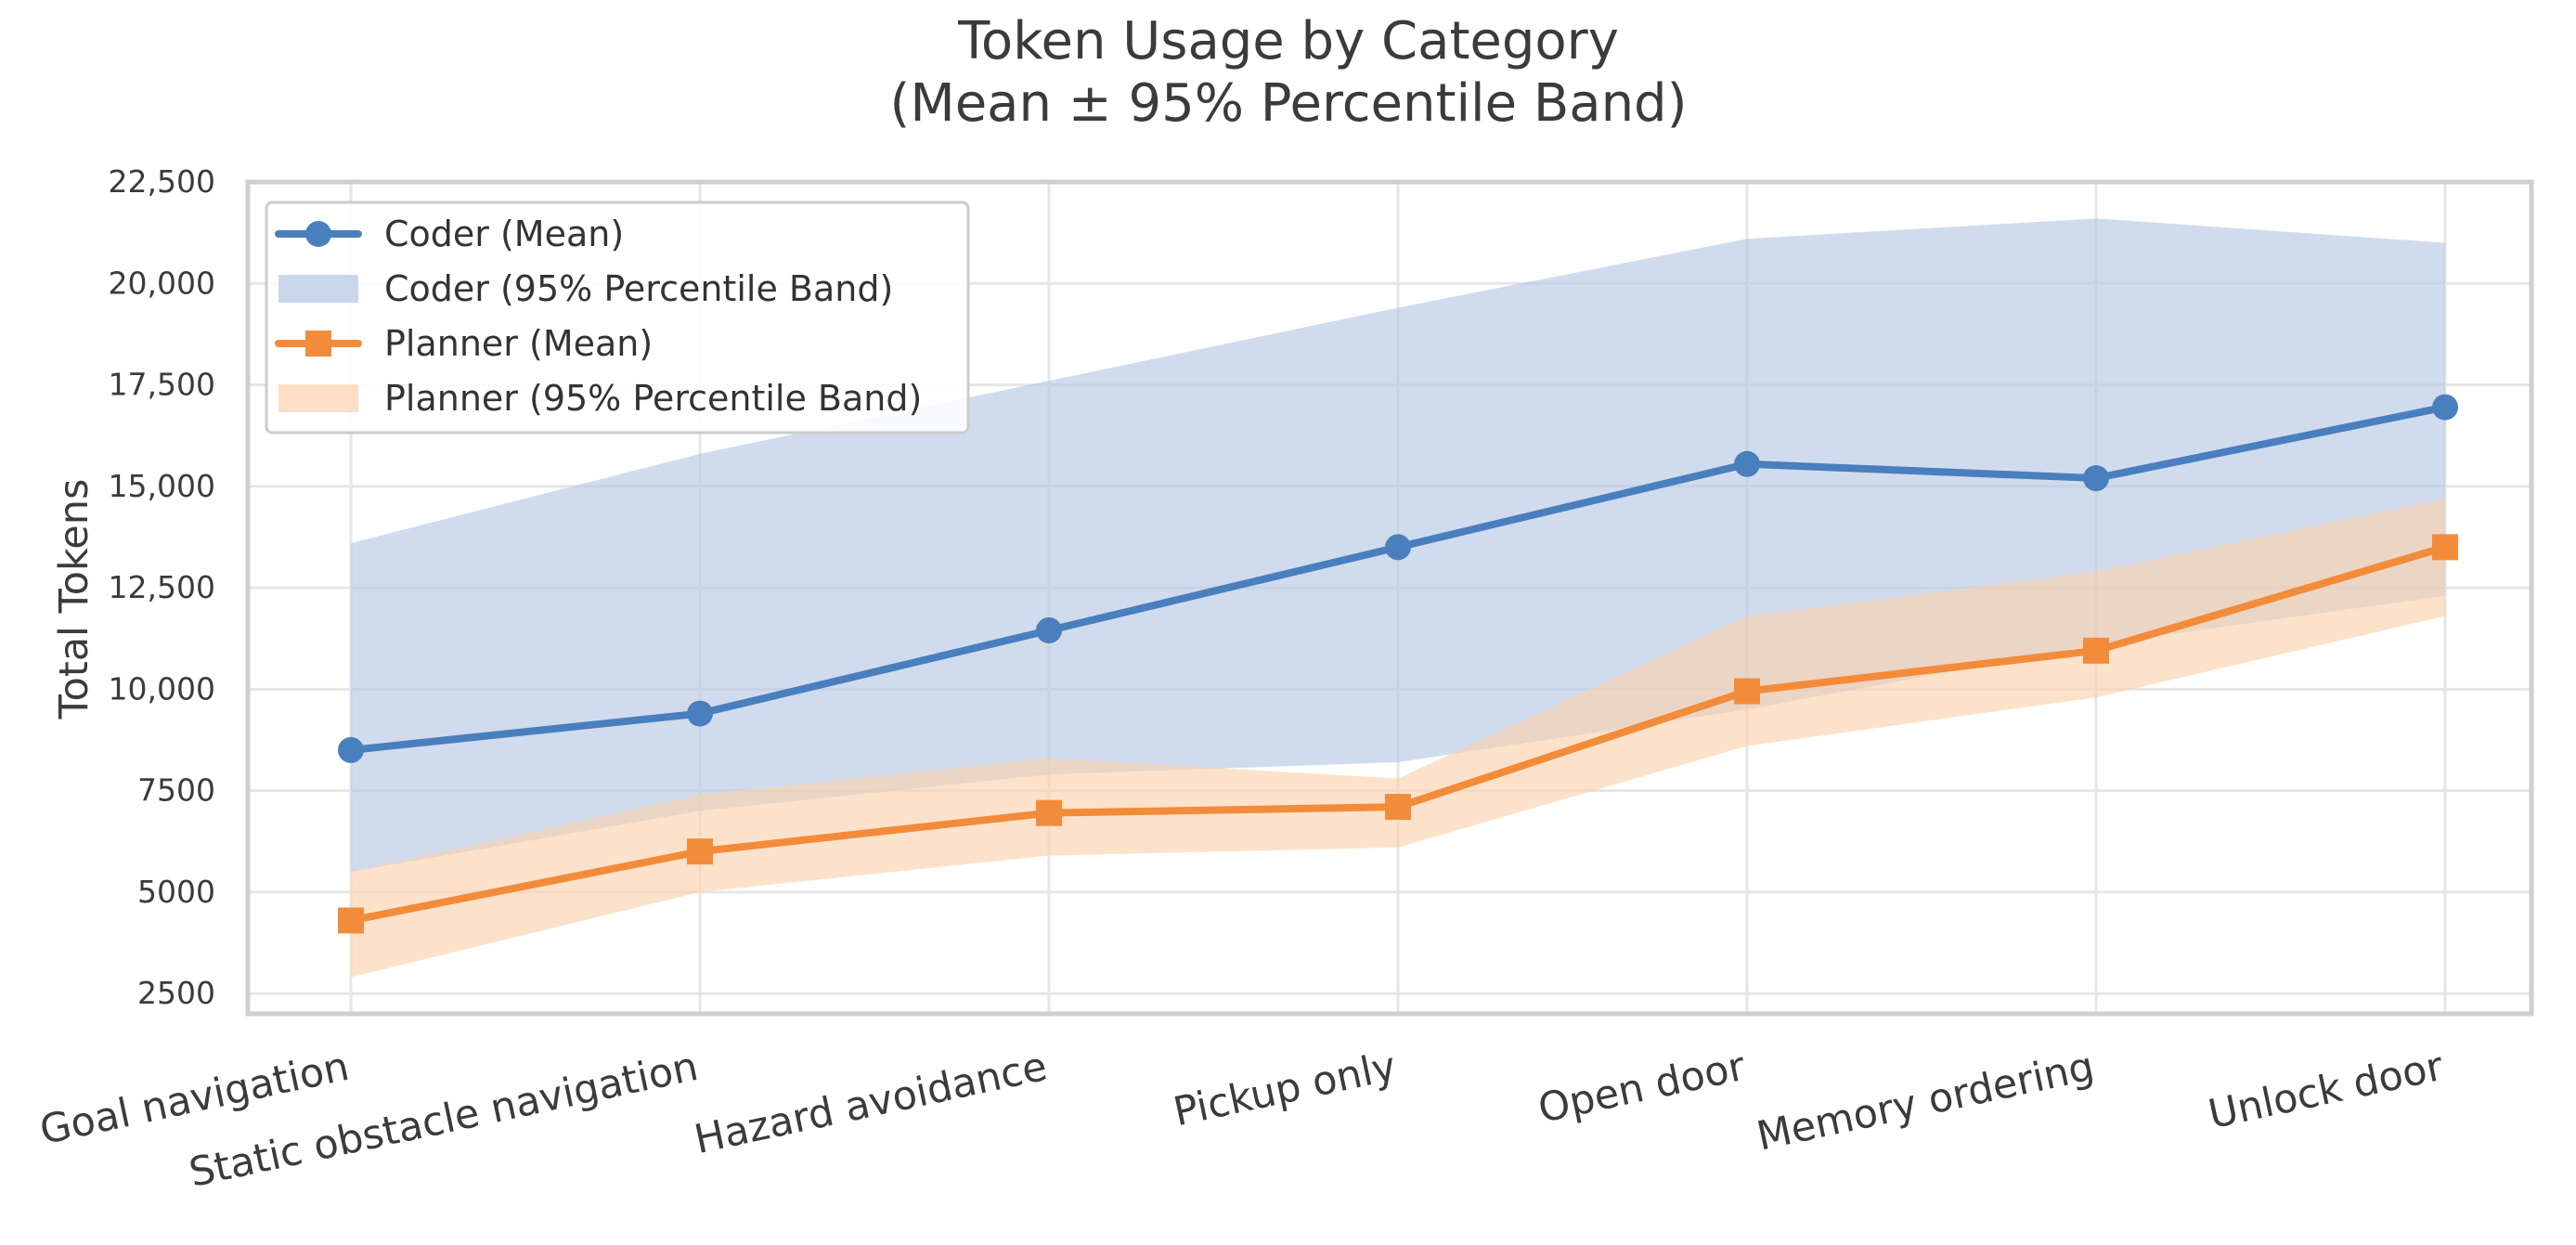 This screenshot has height=1245, width=2576. I want to click on chart-title-line-2: (Mean ± 95% Percentile Band), so click(1289, 103).